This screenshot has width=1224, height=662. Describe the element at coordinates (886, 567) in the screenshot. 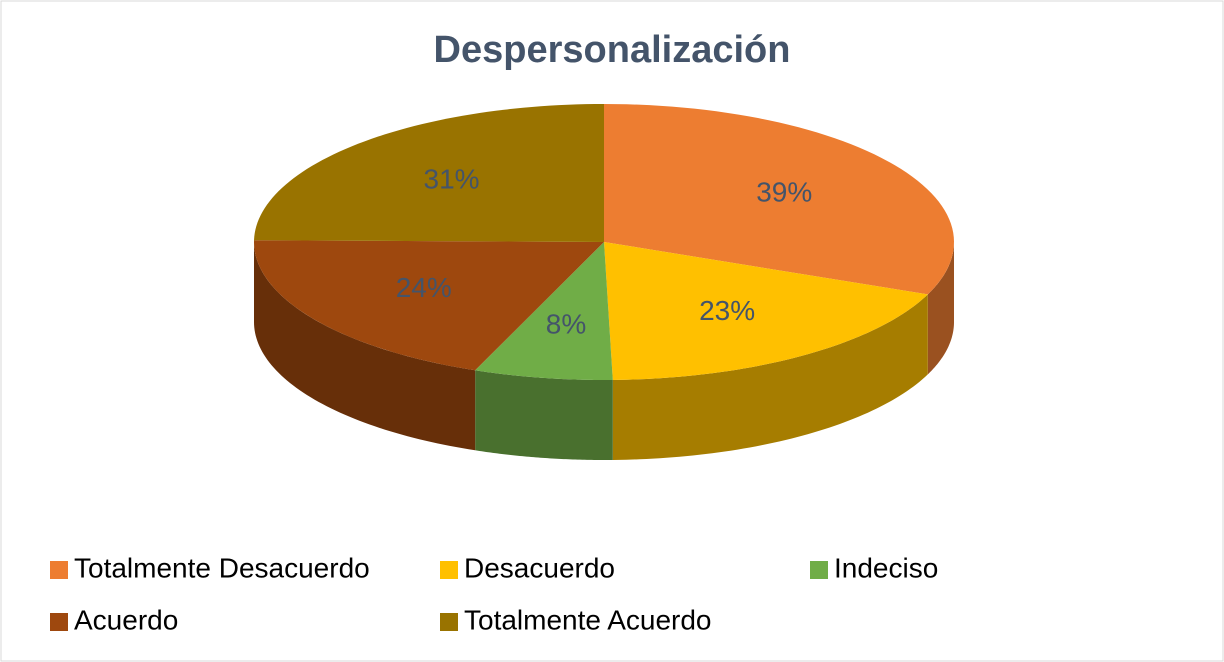

I see `legend-label: Indeciso` at that location.